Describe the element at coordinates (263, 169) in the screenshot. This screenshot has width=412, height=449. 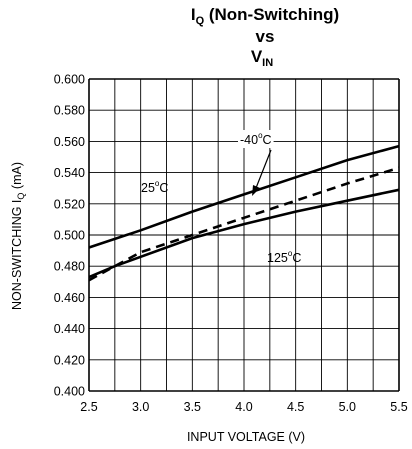
I see `annotation-arrow` at that location.